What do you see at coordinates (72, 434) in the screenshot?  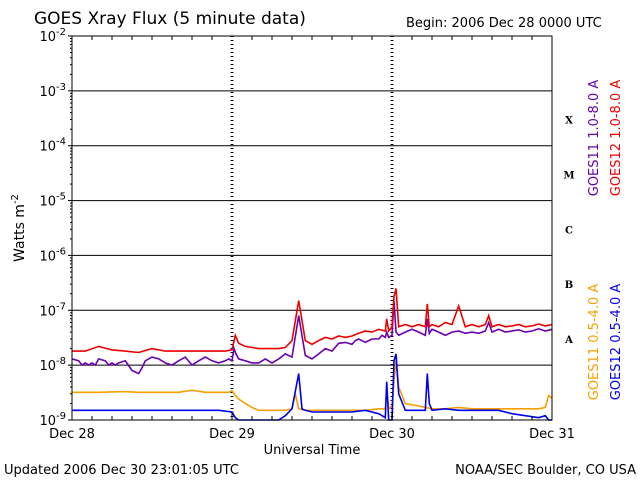 I see `x-tick-label: Dec 28` at bounding box center [72, 434].